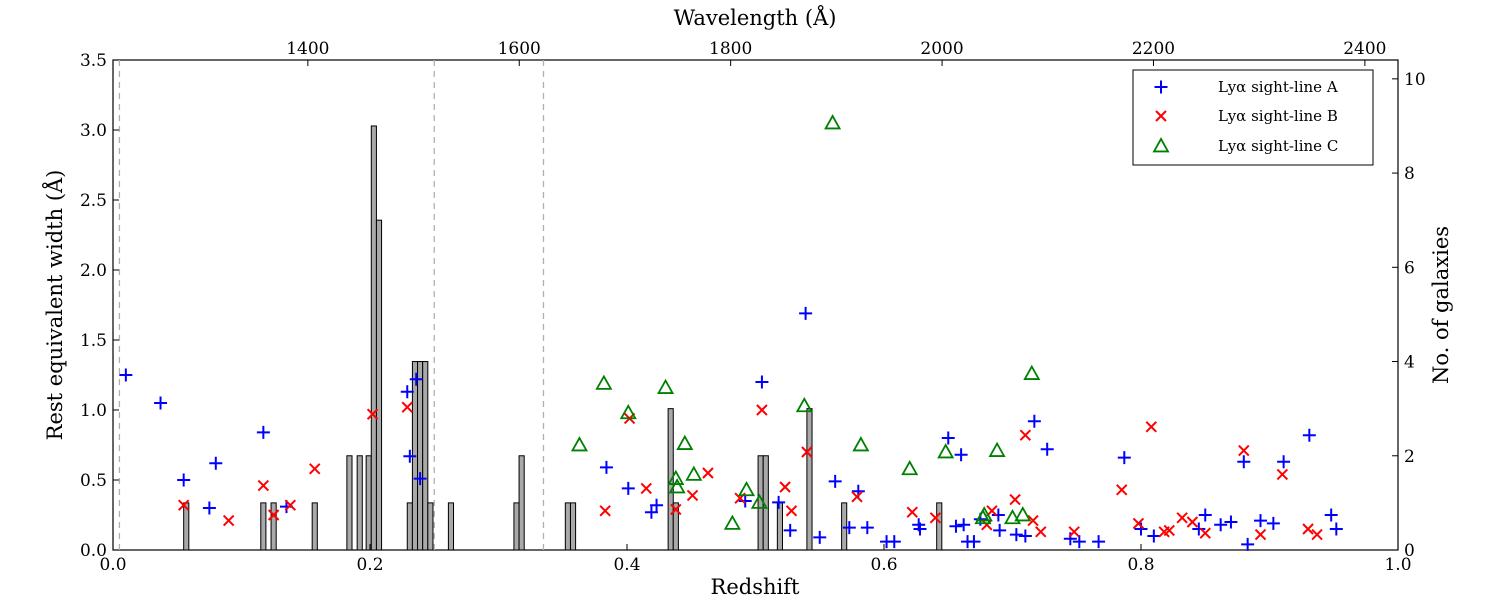 Image resolution: width=1512 pixels, height=612 pixels. I want to click on top-axis-title: Wavelength (Å), so click(755, 17).